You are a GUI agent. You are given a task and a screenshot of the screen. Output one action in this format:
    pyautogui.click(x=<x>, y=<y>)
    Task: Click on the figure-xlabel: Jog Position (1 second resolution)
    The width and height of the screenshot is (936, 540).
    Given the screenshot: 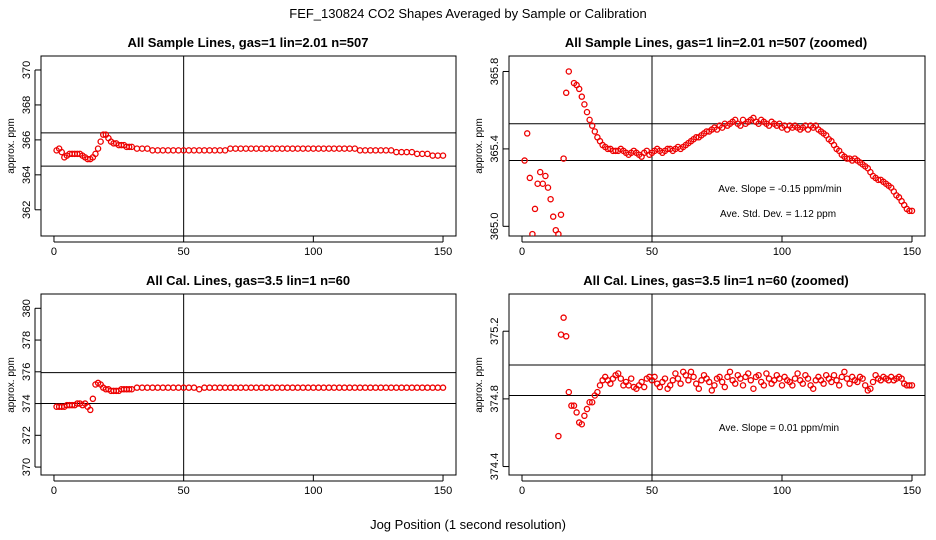 What is the action you would take?
    pyautogui.click(x=468, y=524)
    